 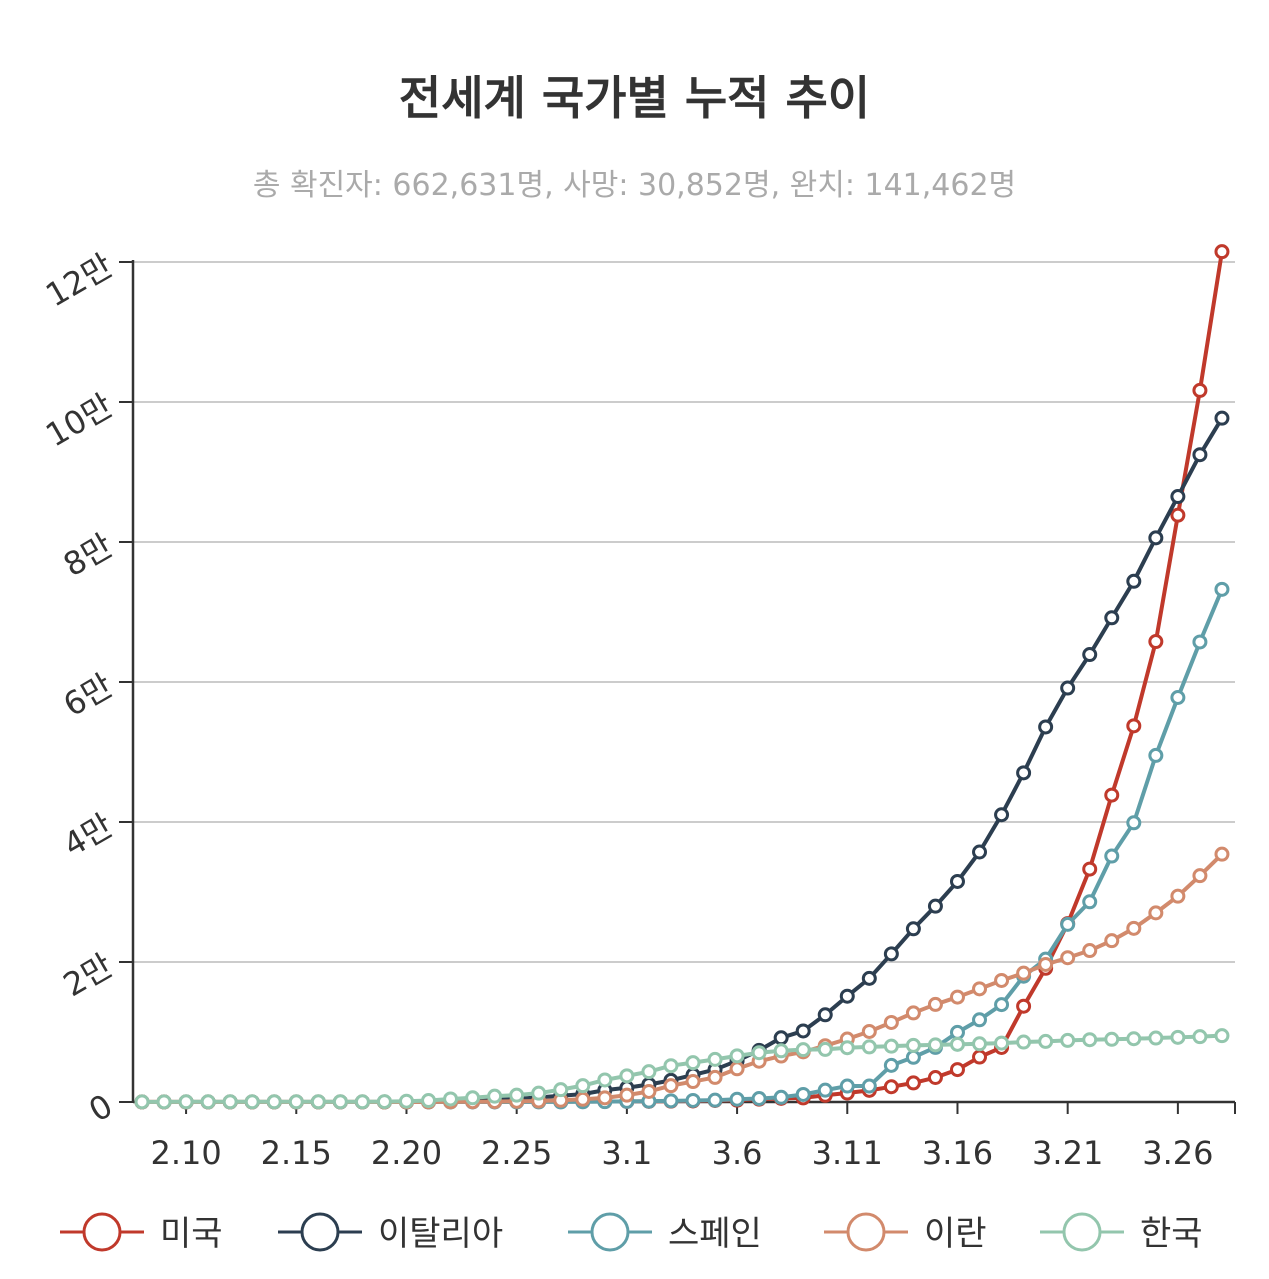 What do you see at coordinates (191, 1234) in the screenshot?
I see `legend-label: 미국` at bounding box center [191, 1234].